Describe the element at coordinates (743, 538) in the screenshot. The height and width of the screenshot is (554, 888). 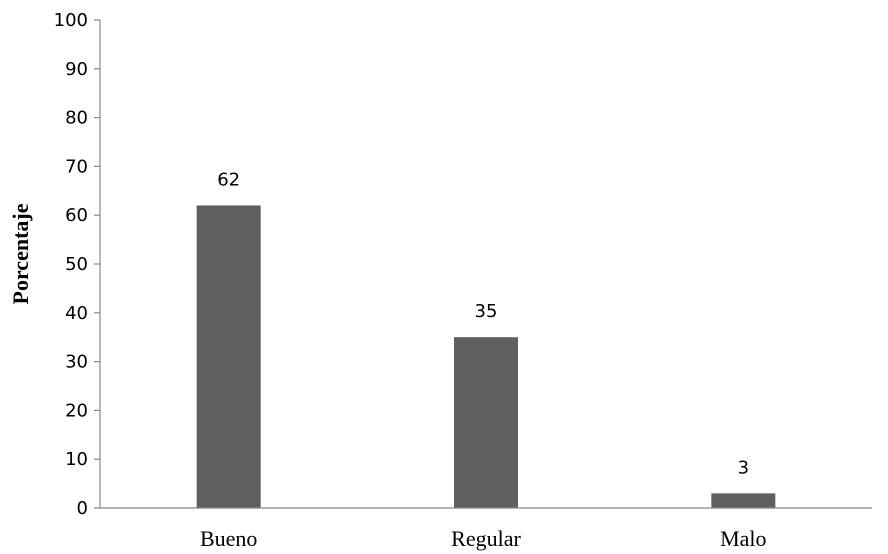
I see `x-category-label: Malo` at that location.